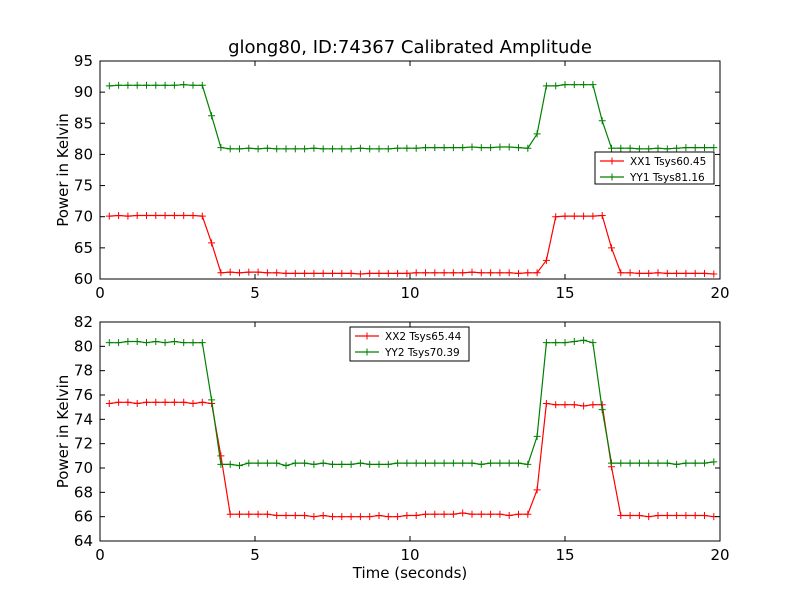  What do you see at coordinates (422, 353) in the screenshot?
I see `legend-label: YY2 Tsys70.39` at bounding box center [422, 353].